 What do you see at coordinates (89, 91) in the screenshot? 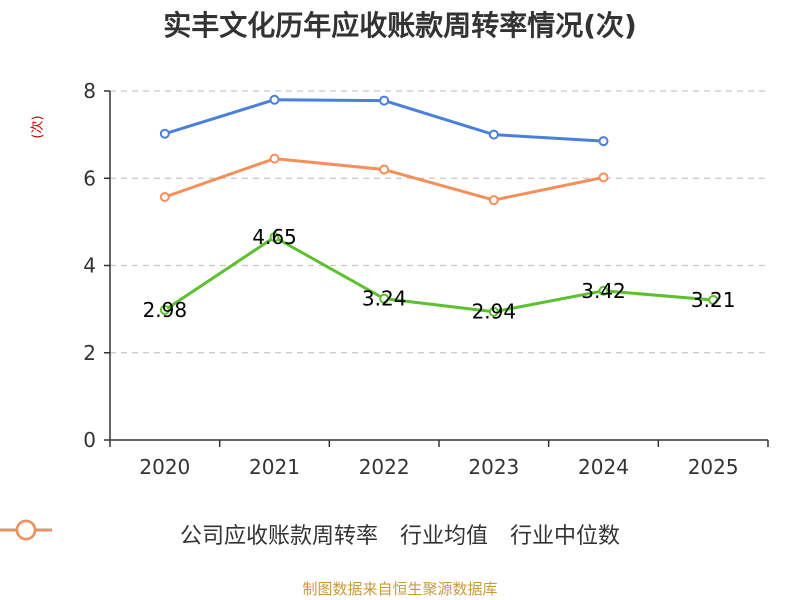
I see `y-tick-label: 8` at bounding box center [89, 91].